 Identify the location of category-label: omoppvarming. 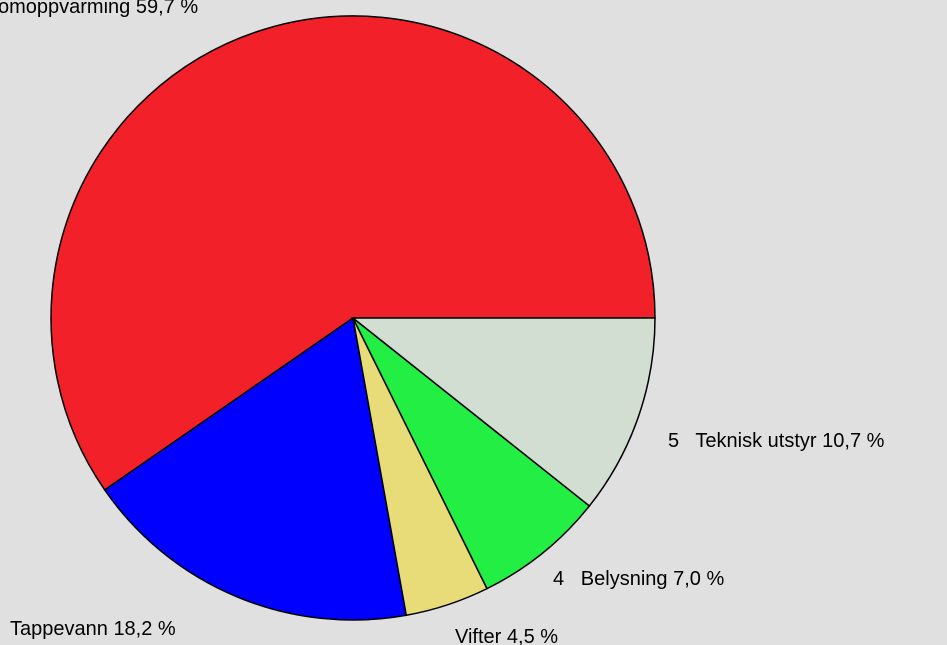
(65, 9).